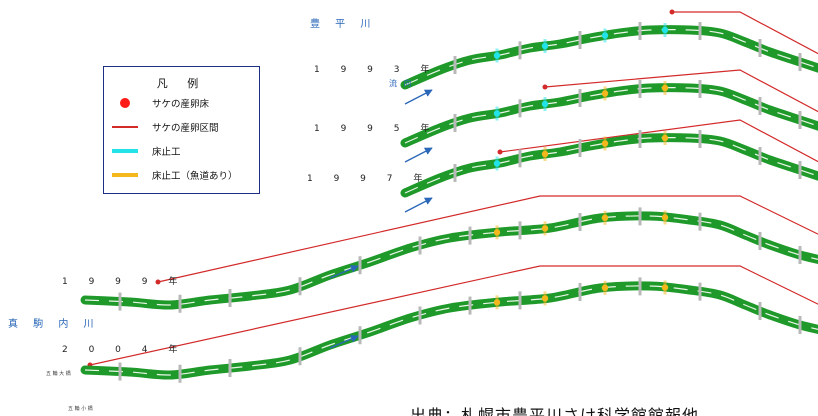 Image resolution: width=818 pixels, height=416 pixels. What do you see at coordinates (545, 87) in the screenshot?
I see `spawning-section-start-1995` at bounding box center [545, 87].